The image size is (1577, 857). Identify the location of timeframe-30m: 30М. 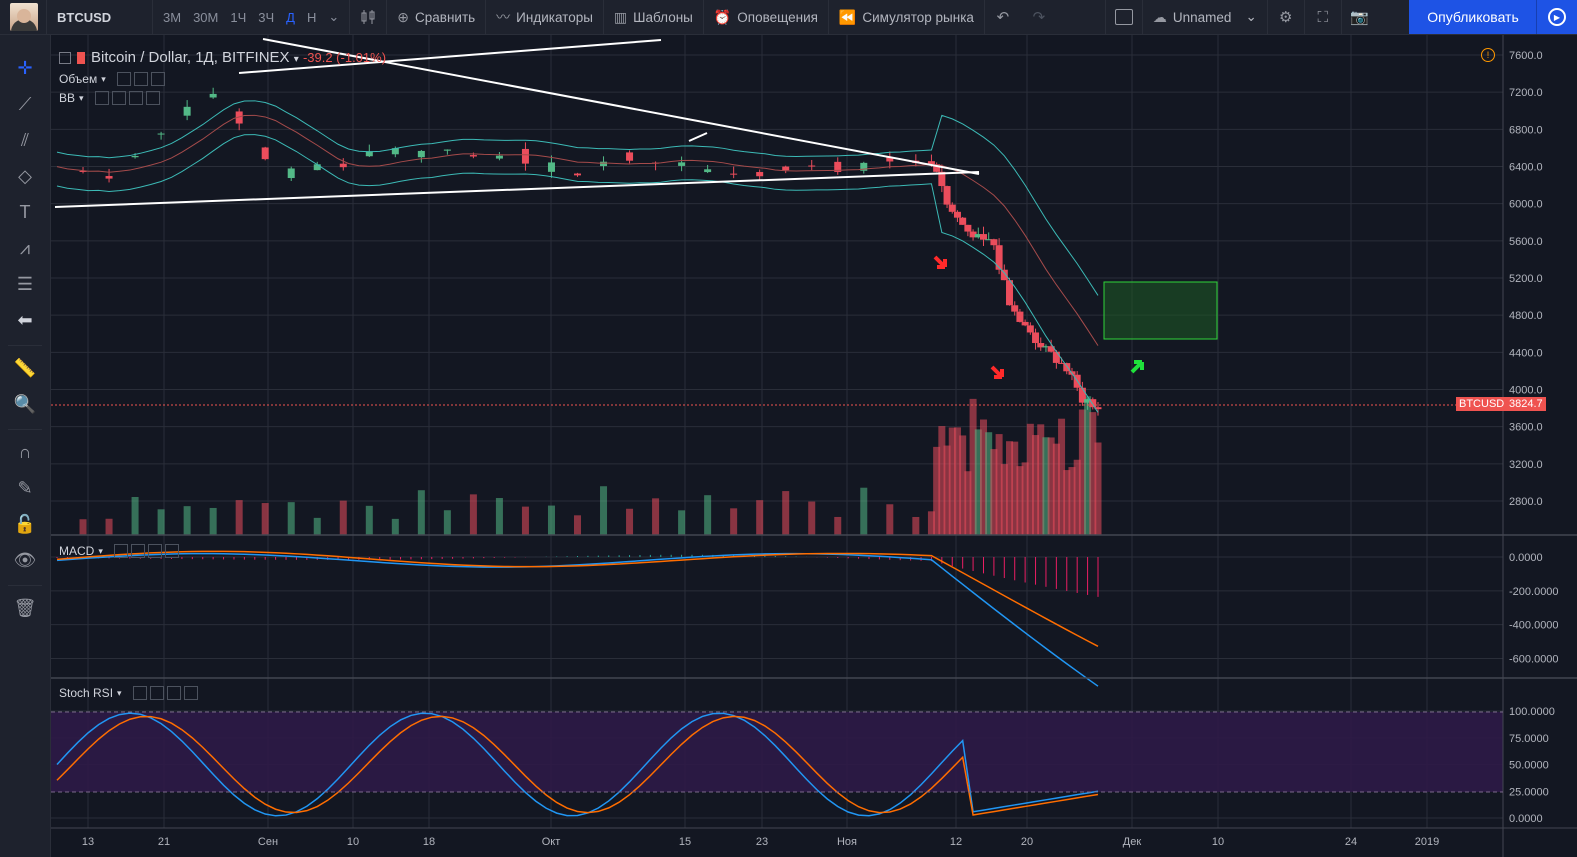
(206, 17).